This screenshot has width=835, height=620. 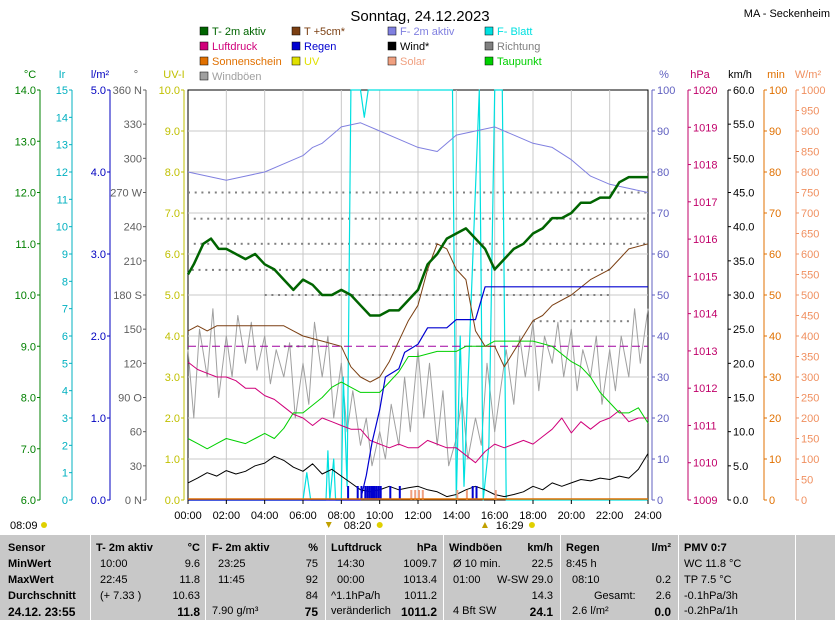 I want to click on x-tick-label: 14:00, so click(x=457, y=516).